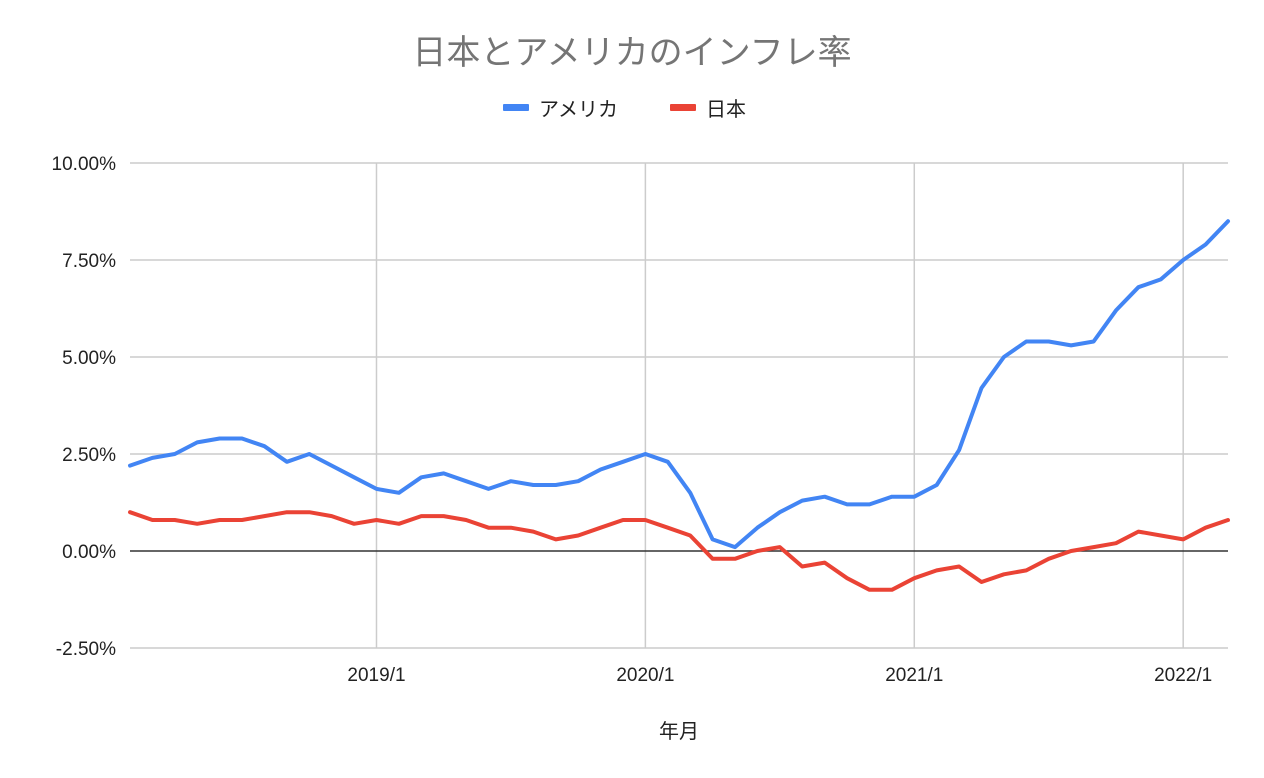 Image resolution: width=1264 pixels, height=778 pixels. I want to click on x-tick-label: 2022/1, so click(1183, 675).